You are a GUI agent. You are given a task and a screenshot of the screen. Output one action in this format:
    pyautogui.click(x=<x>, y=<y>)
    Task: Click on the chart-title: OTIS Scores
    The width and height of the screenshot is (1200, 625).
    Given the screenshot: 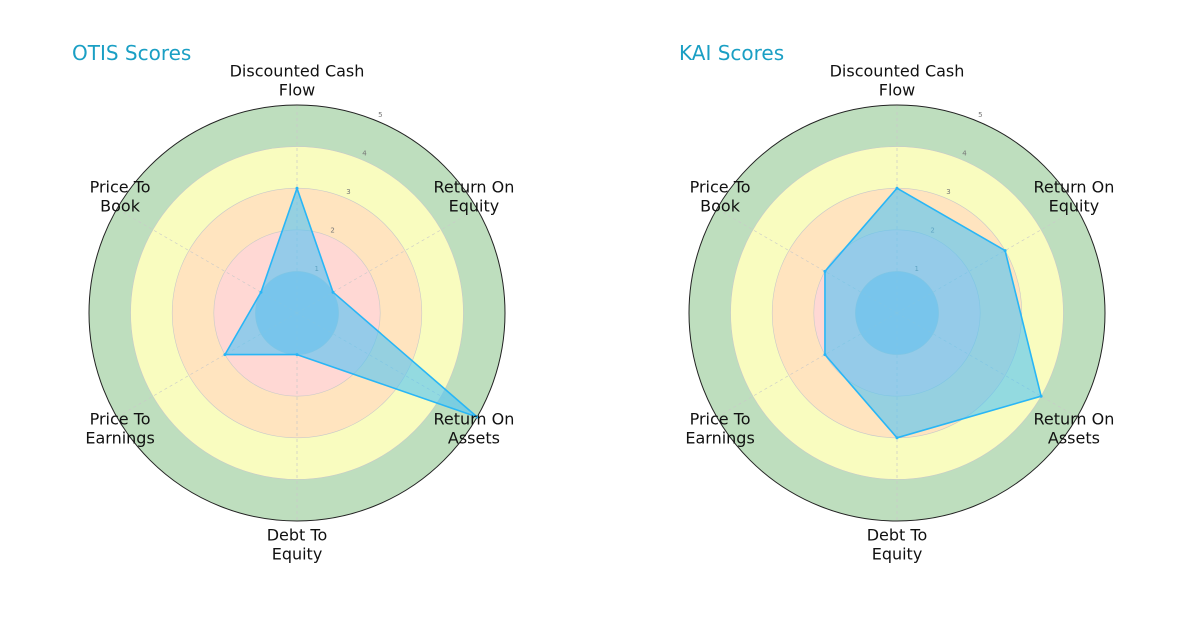 What is the action you would take?
    pyautogui.click(x=131, y=53)
    